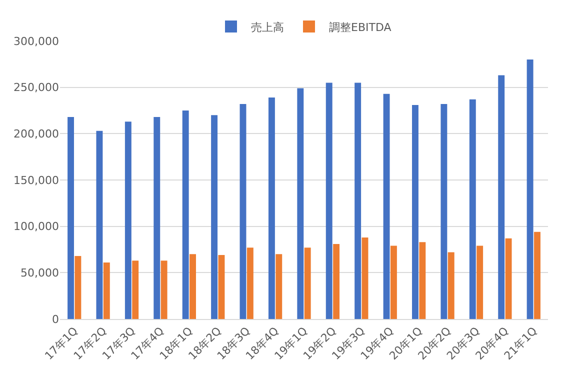  I want to click on y-tick-label: 100,000, so click(36, 227).